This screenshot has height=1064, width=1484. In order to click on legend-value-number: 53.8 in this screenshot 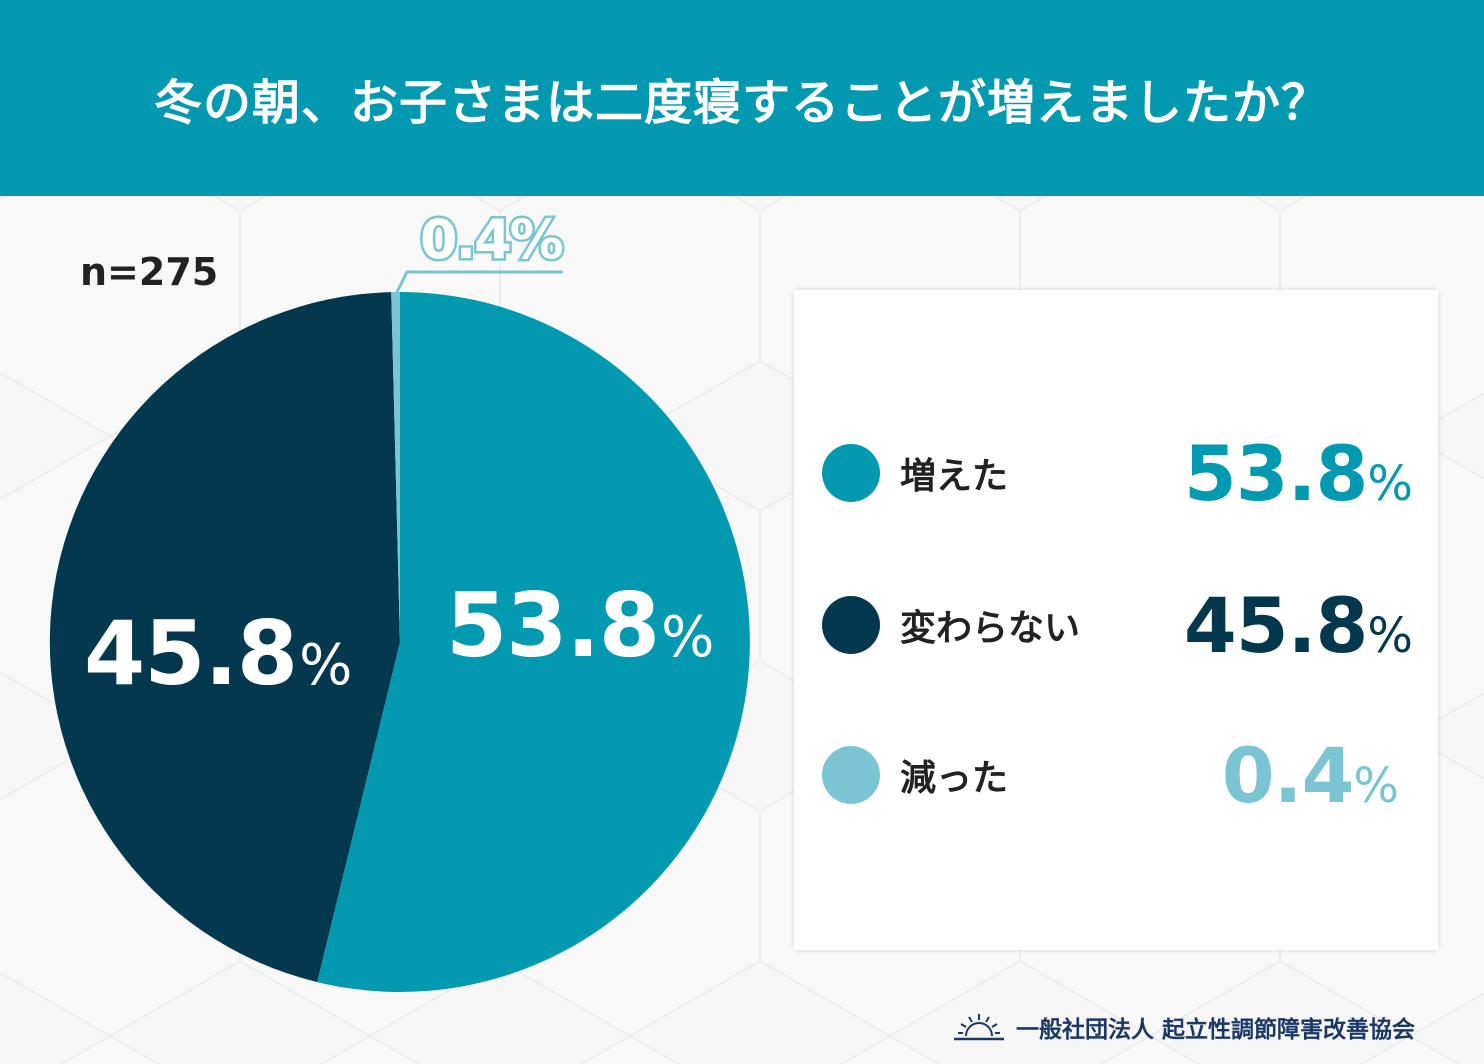, I will do `click(1276, 473)`.